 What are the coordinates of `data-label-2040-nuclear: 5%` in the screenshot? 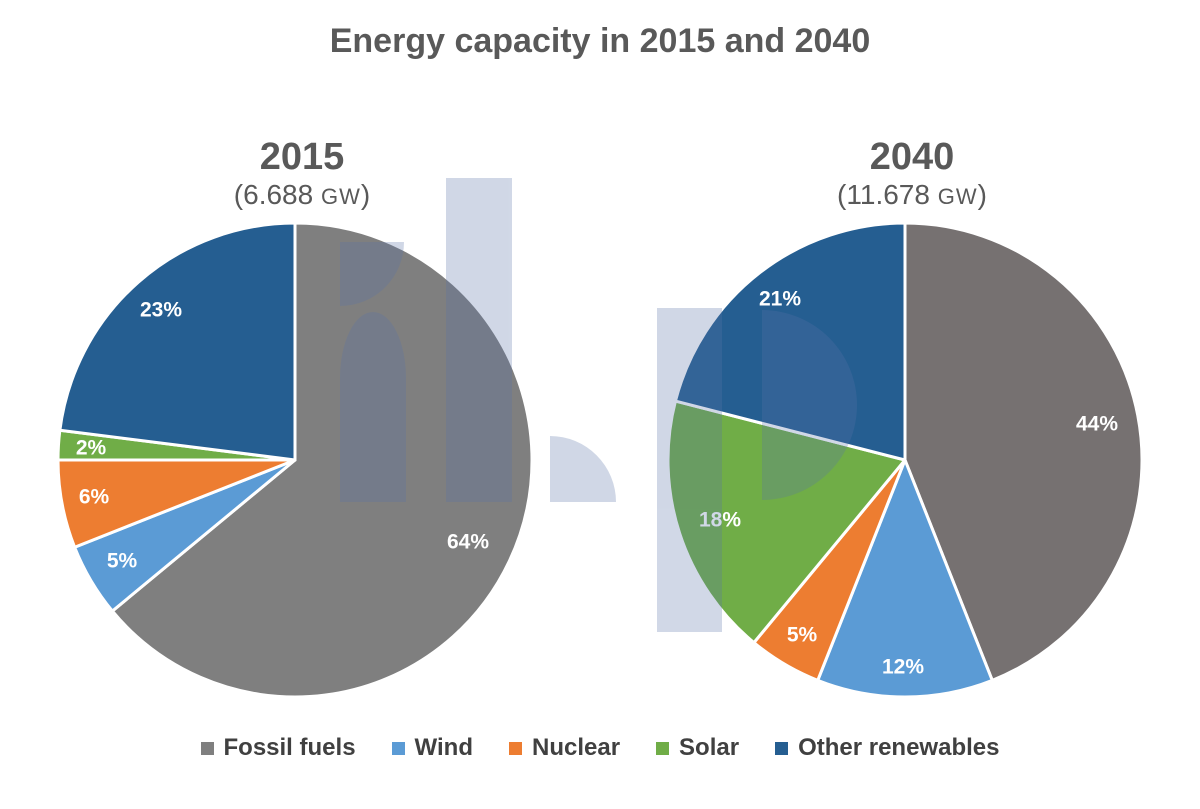 It's located at (802, 635).